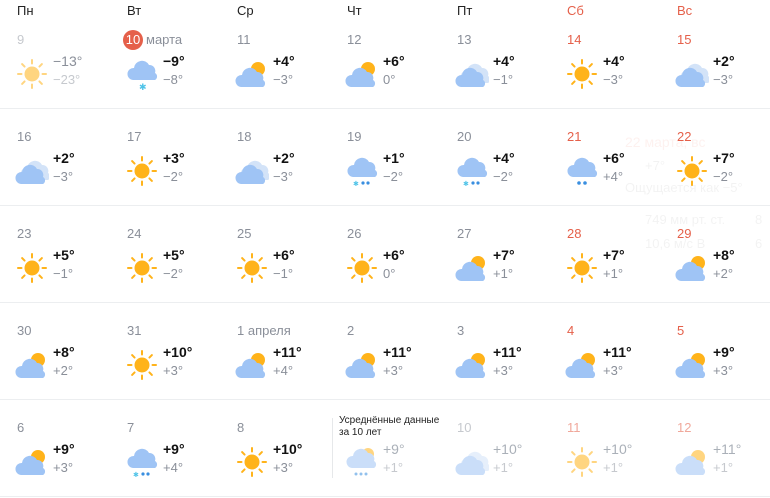  I want to click on temp-high: +1°, so click(394, 158).